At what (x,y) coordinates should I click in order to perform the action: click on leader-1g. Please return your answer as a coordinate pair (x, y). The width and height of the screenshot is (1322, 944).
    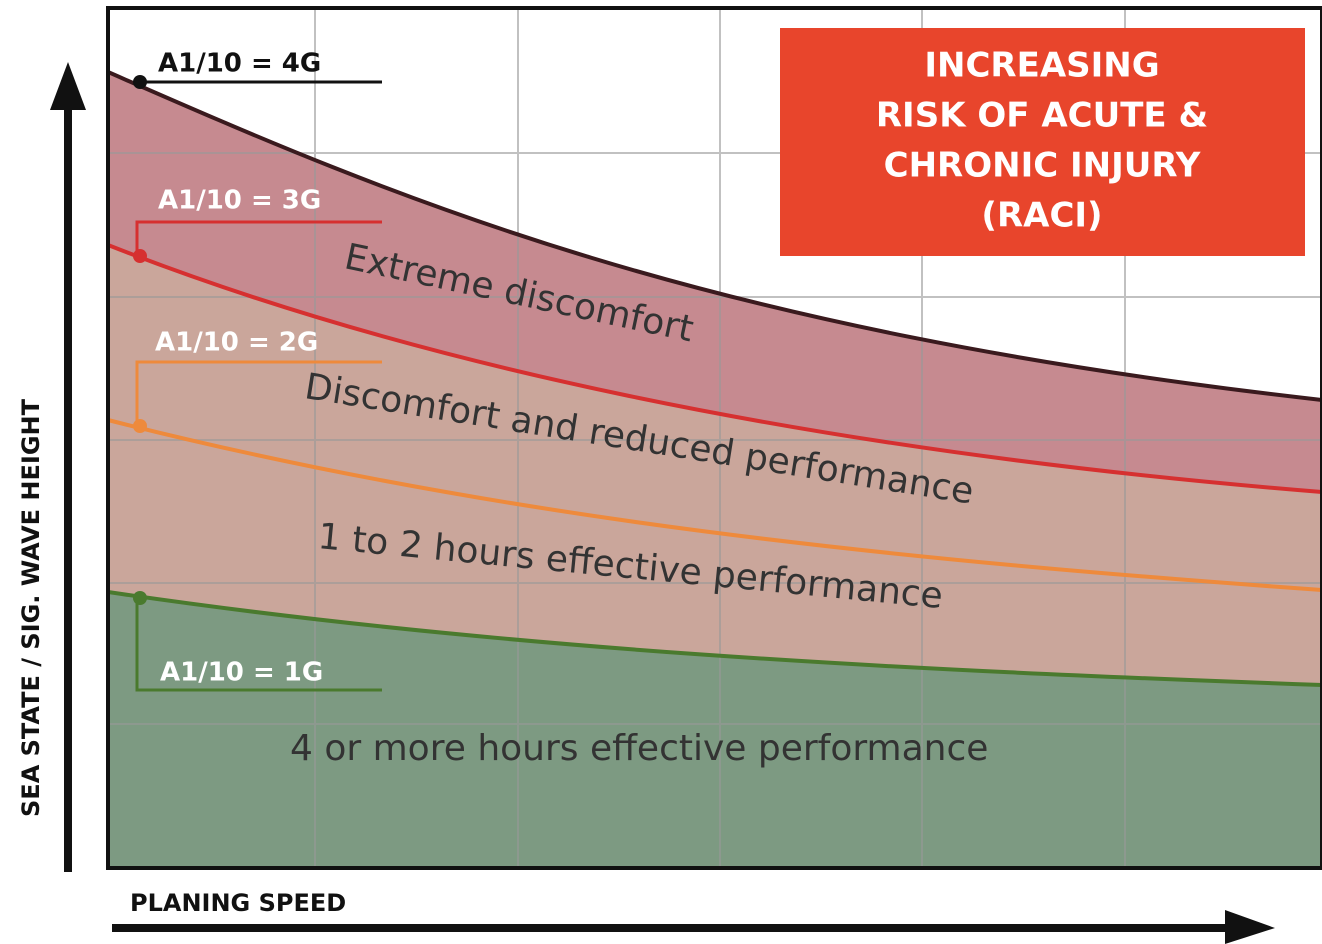
    Looking at the image, I should click on (258, 645).